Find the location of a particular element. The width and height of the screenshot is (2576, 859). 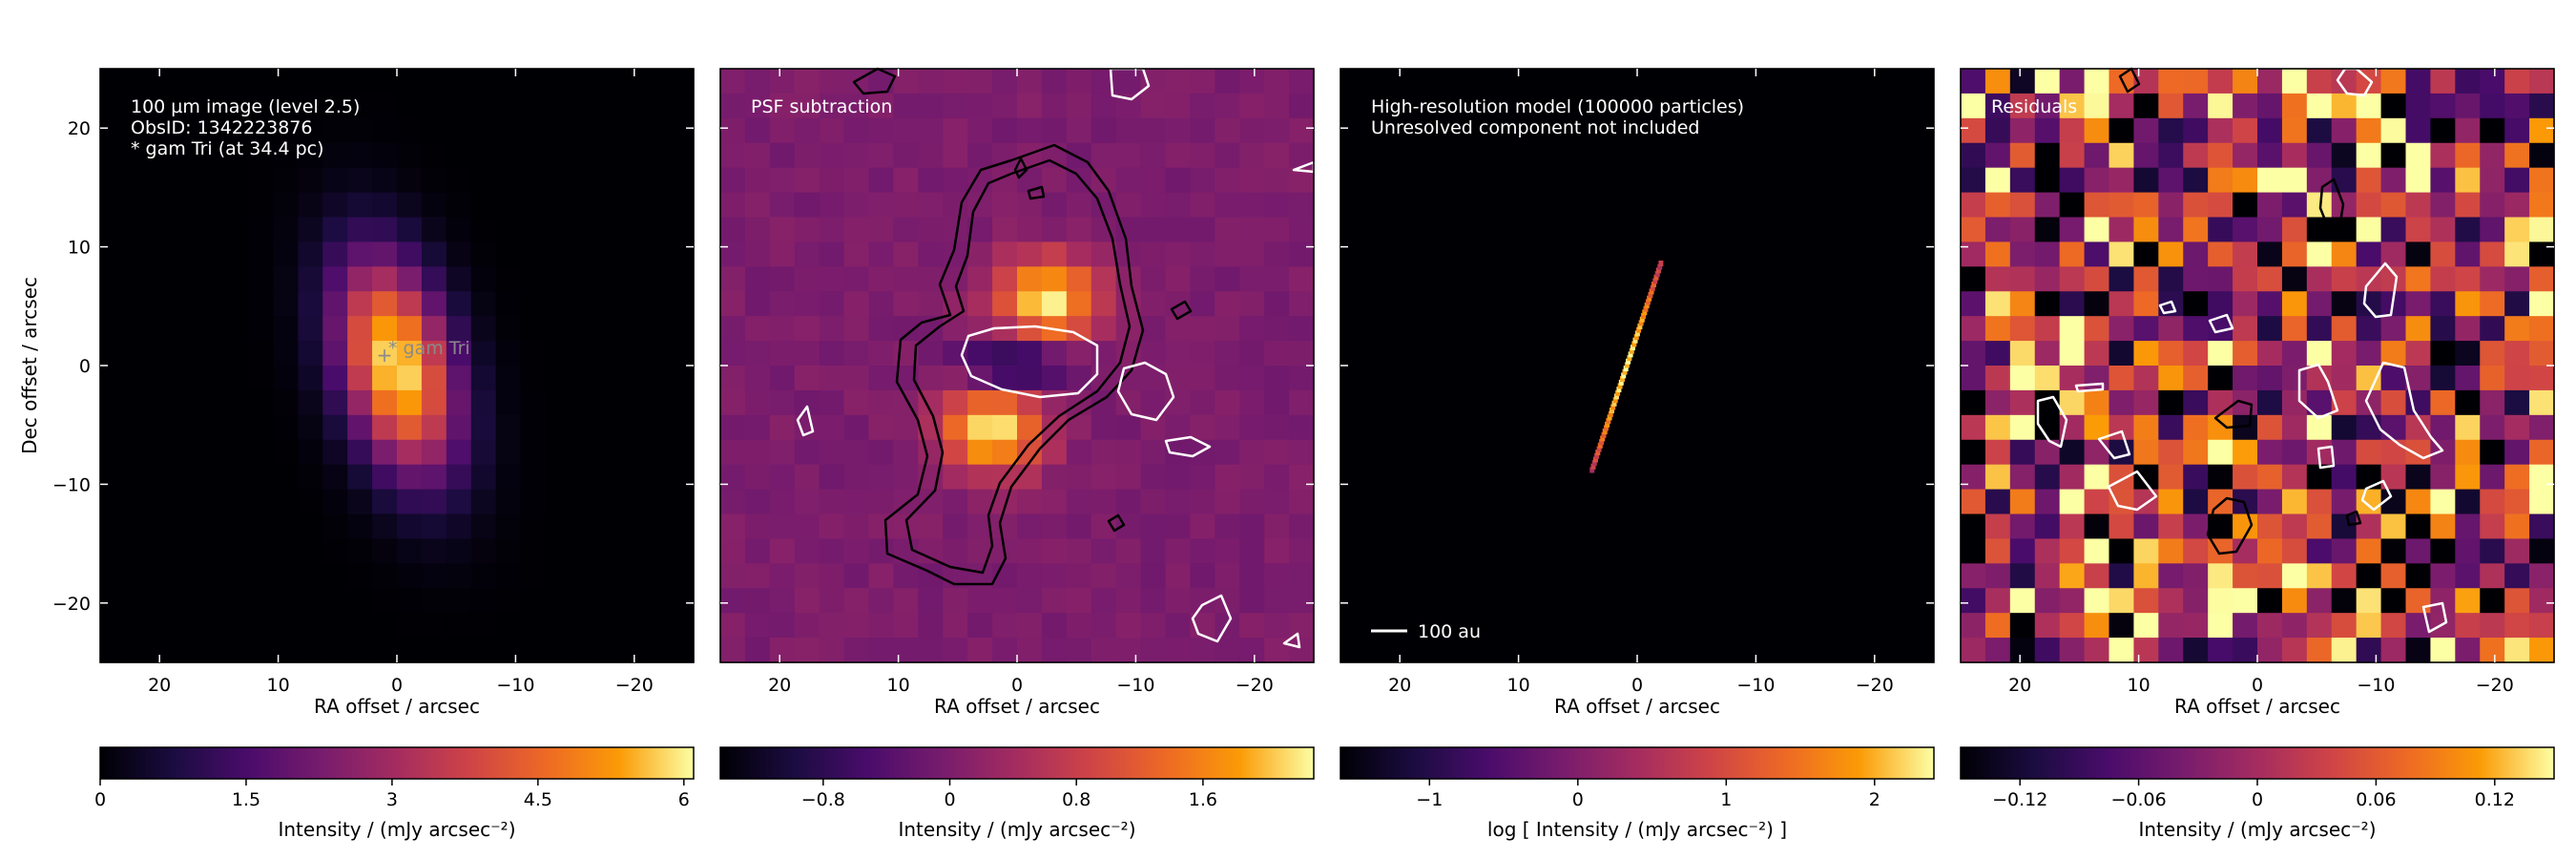

x-tick-label: 20 is located at coordinates (779, 685).